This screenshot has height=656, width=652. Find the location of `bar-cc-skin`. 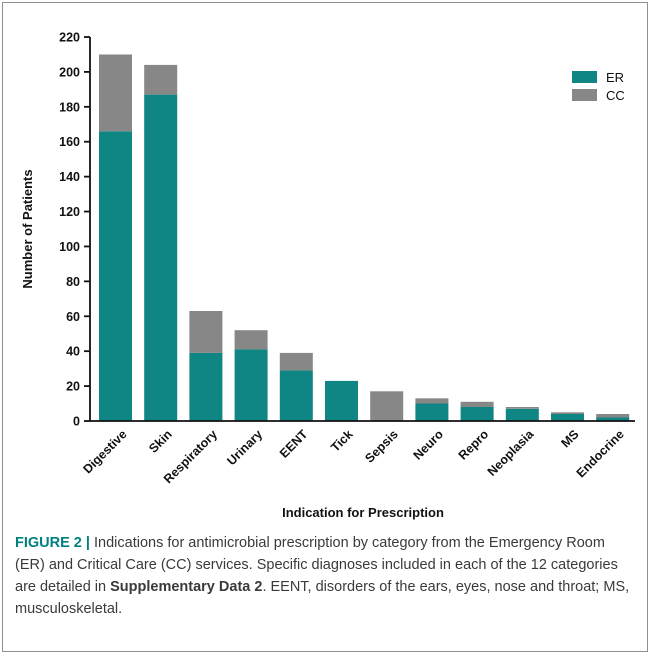

bar-cc-skin is located at coordinates (160, 80).